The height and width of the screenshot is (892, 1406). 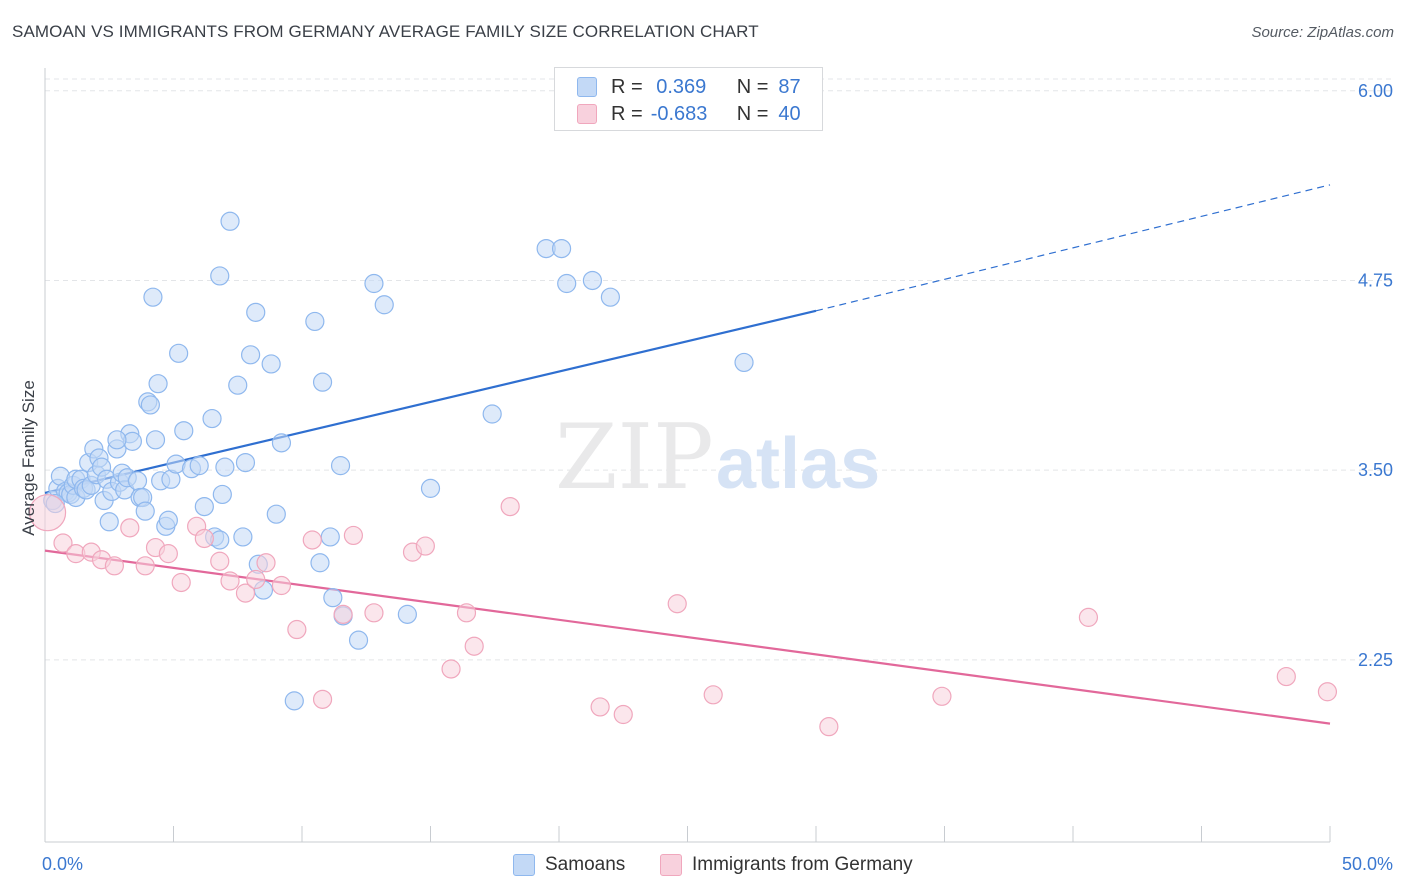 What do you see at coordinates (524, 865) in the screenshot?
I see `bottom-legend-swatch-samoans` at bounding box center [524, 865].